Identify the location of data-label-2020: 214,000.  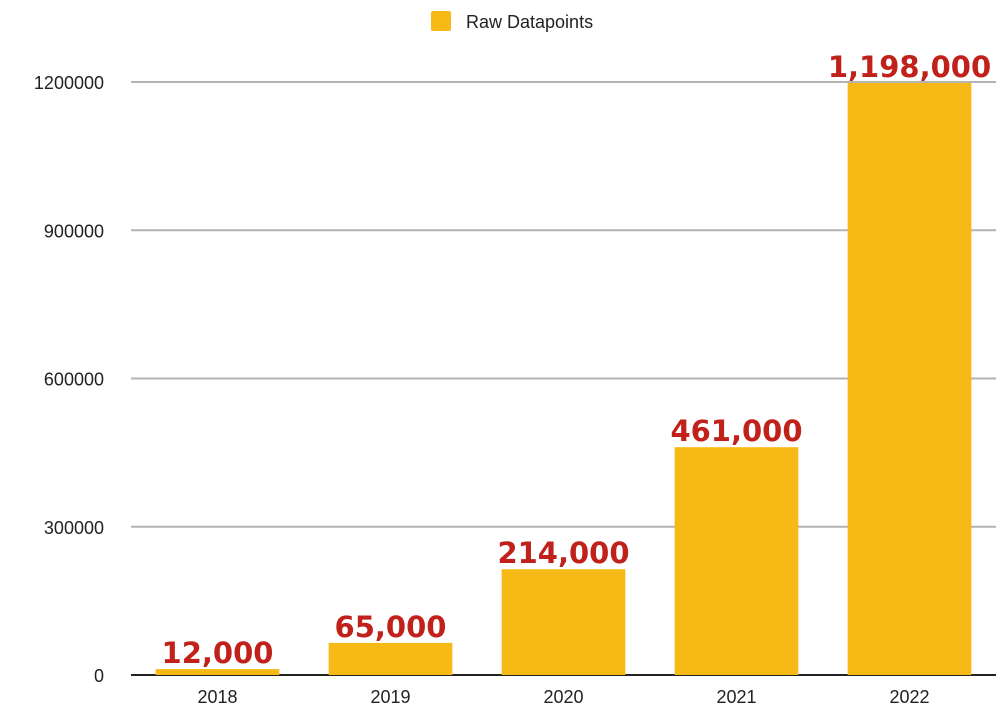
(563, 553).